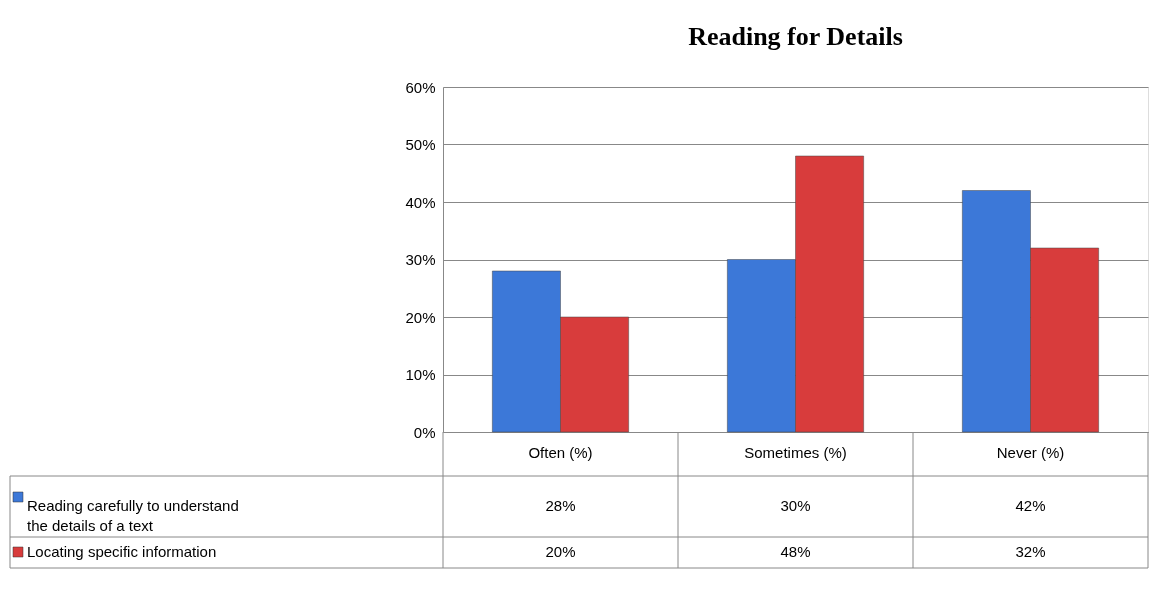 The image size is (1176, 595). What do you see at coordinates (420, 259) in the screenshot?
I see `y-tick-label: 30%` at bounding box center [420, 259].